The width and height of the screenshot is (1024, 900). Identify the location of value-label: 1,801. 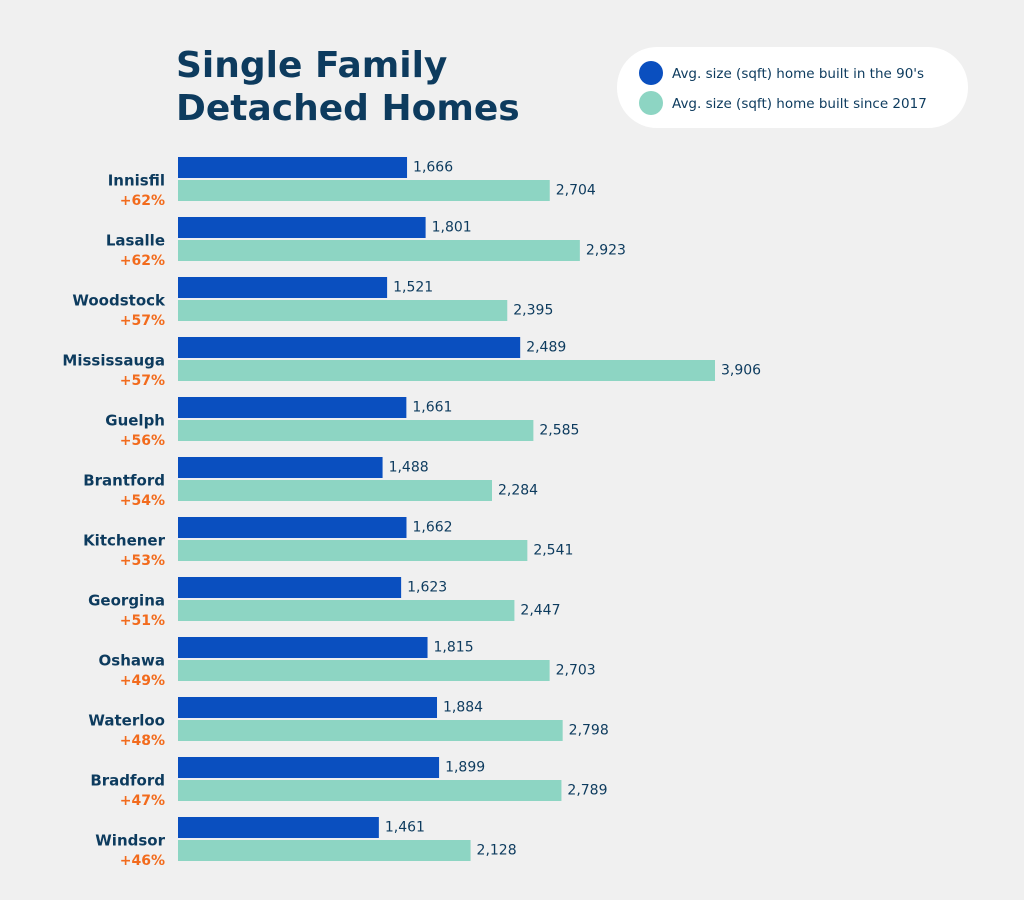
(452, 228).